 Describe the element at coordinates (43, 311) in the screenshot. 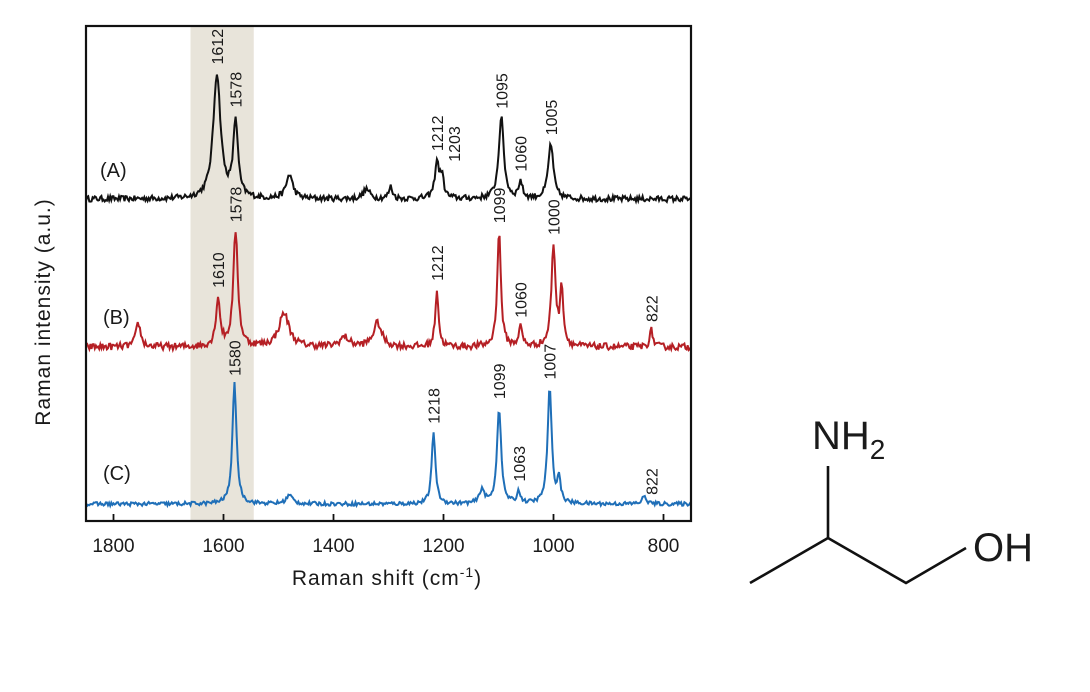

I see `y-axis-title: Raman intensity (a.u.)` at that location.